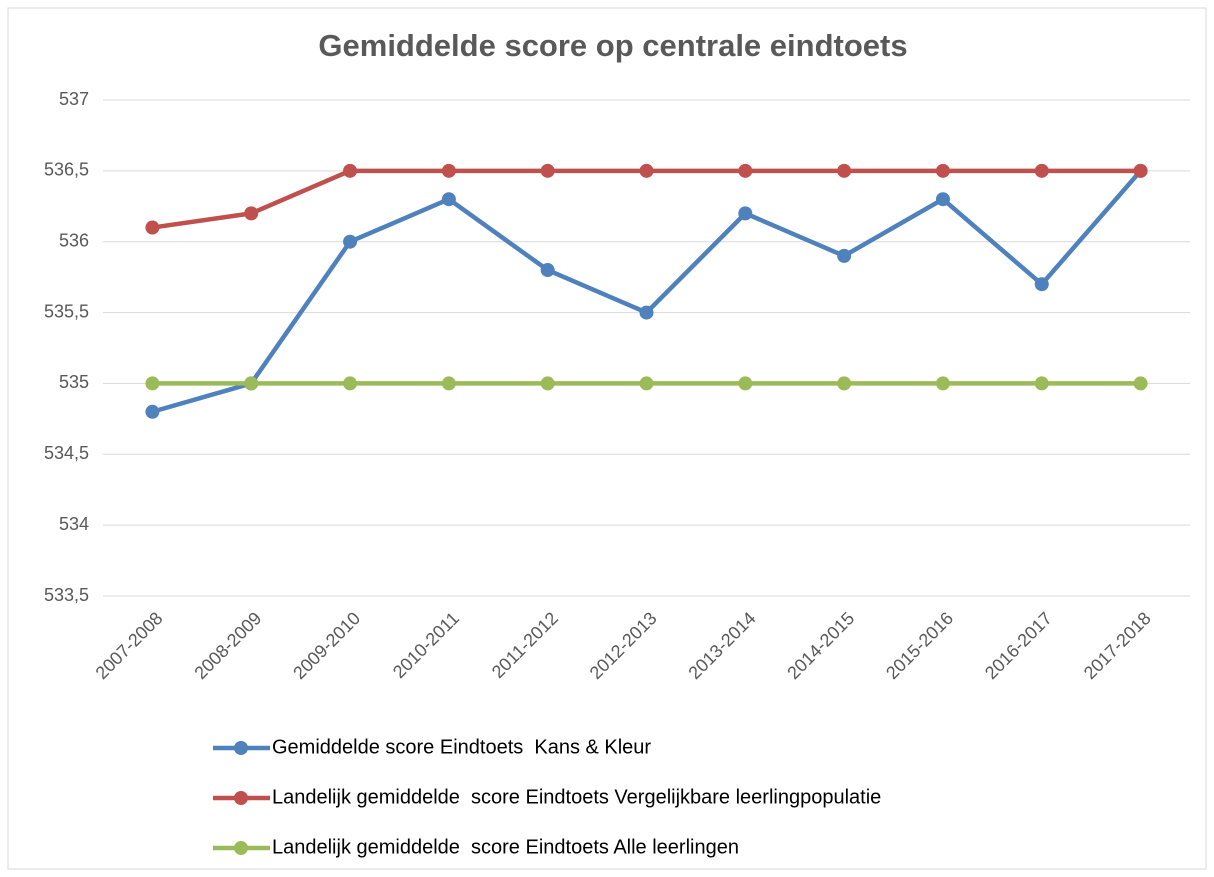 The height and width of the screenshot is (877, 1214). Describe the element at coordinates (74, 382) in the screenshot. I see `y-tick-label: 535` at that location.